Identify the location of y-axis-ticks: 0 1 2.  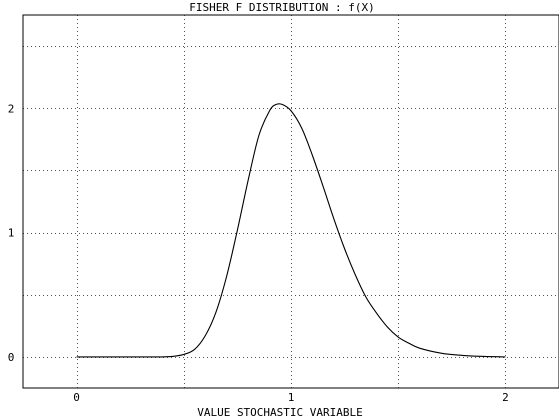
(11, 233).